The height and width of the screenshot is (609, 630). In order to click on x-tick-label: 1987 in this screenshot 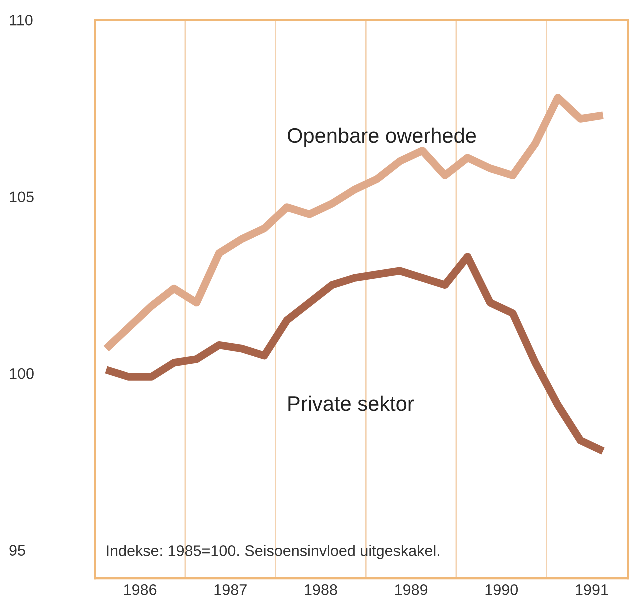, I will do `click(230, 590)`.